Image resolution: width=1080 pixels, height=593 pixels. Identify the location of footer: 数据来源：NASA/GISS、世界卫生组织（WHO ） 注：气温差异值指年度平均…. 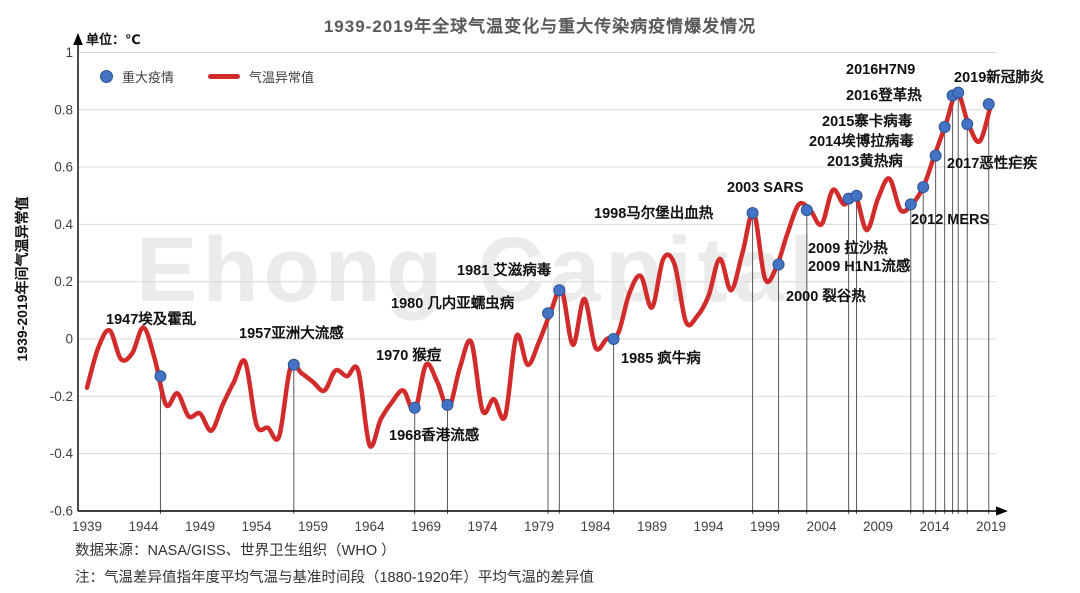
(334, 566).